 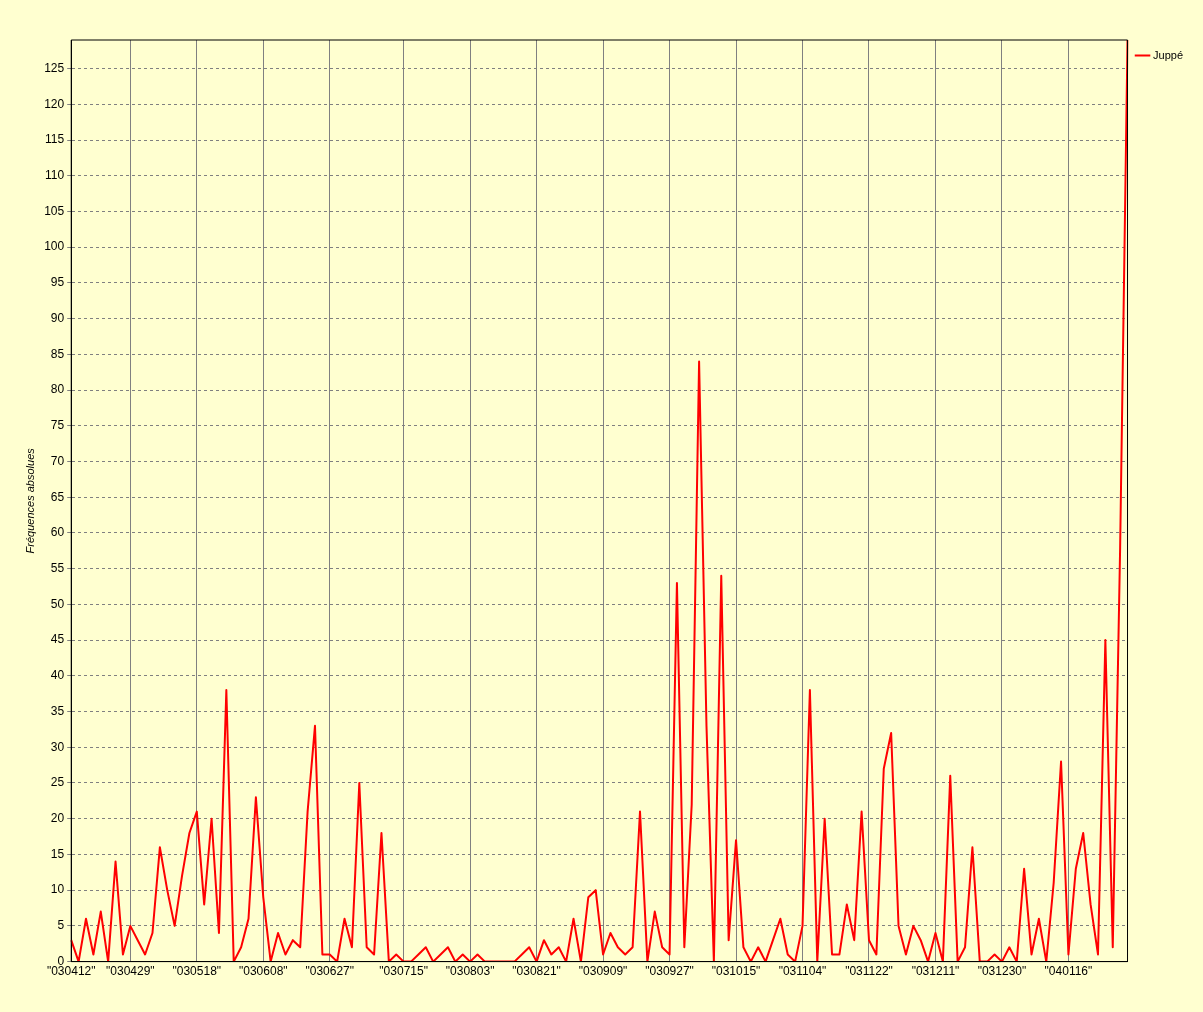 I want to click on x-tick-label: "031015", so click(x=736, y=971).